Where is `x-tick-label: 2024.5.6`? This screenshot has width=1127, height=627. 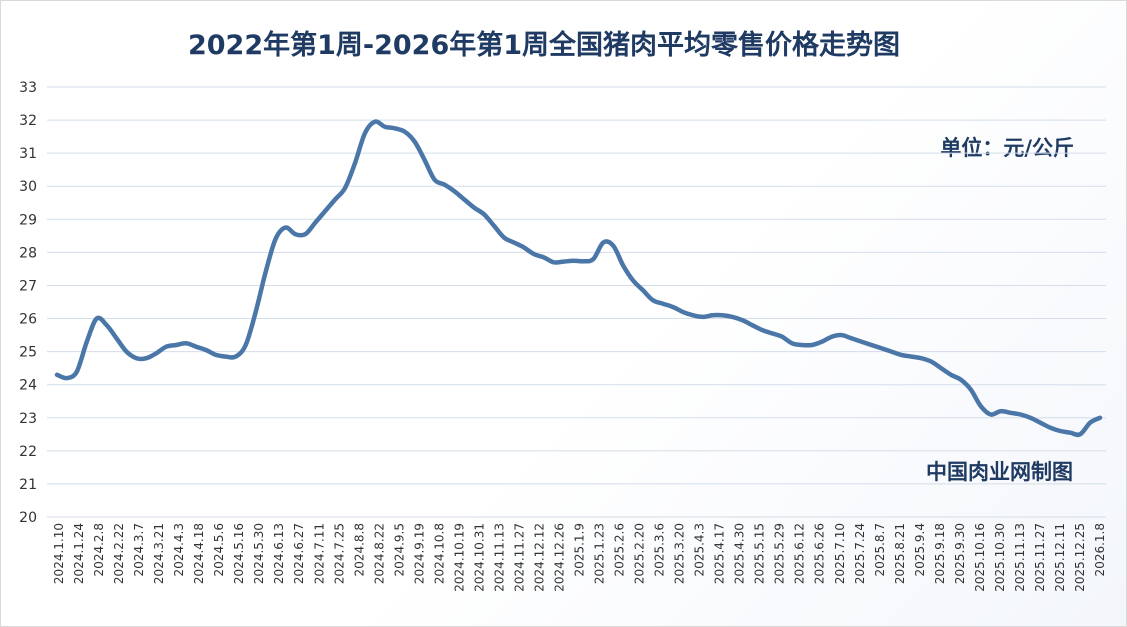 x-tick-label: 2024.5.6 is located at coordinates (219, 549).